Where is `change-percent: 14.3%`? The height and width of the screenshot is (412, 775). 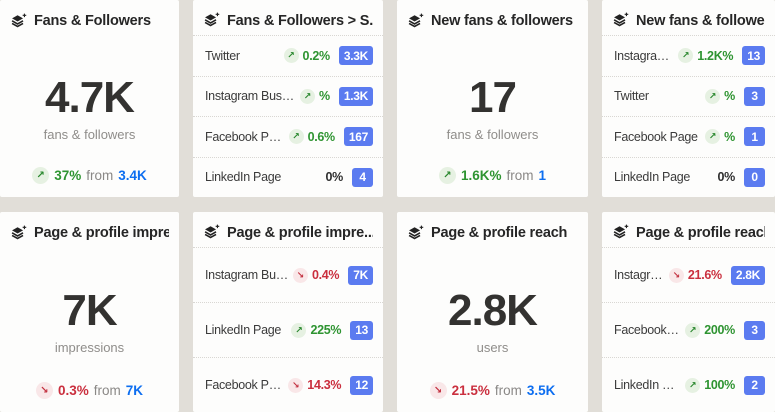 change-percent: 14.3% is located at coordinates (324, 385).